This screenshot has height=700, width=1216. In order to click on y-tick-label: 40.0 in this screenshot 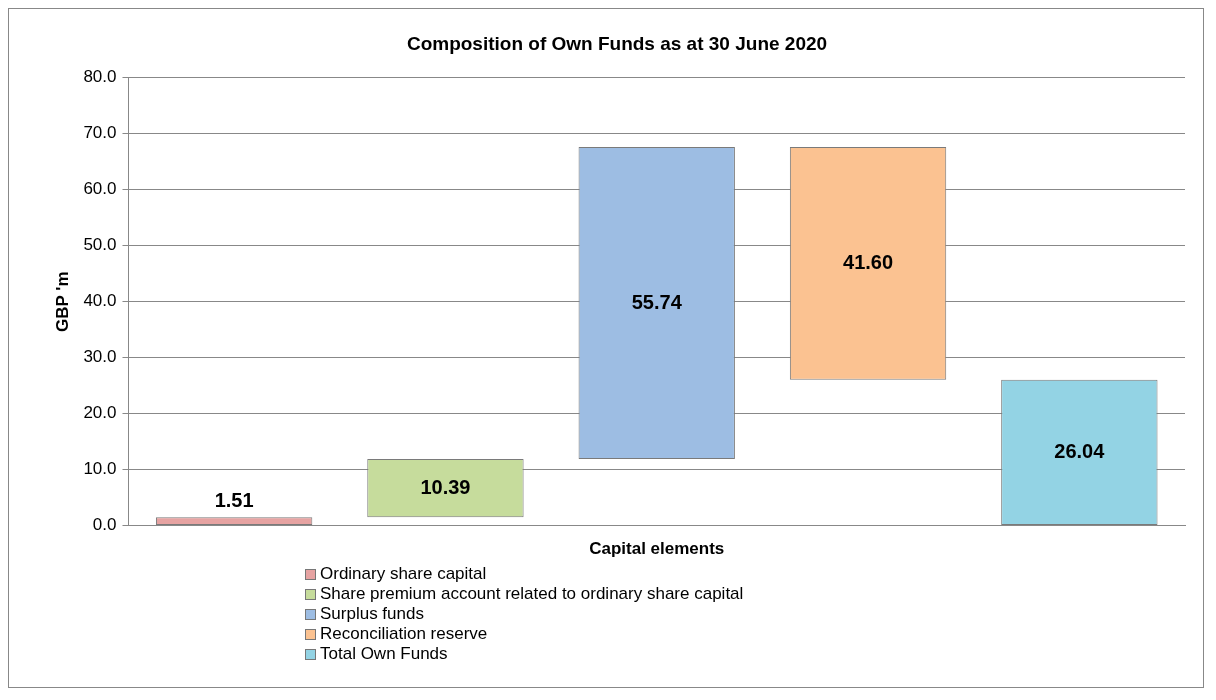, I will do `click(100, 301)`.